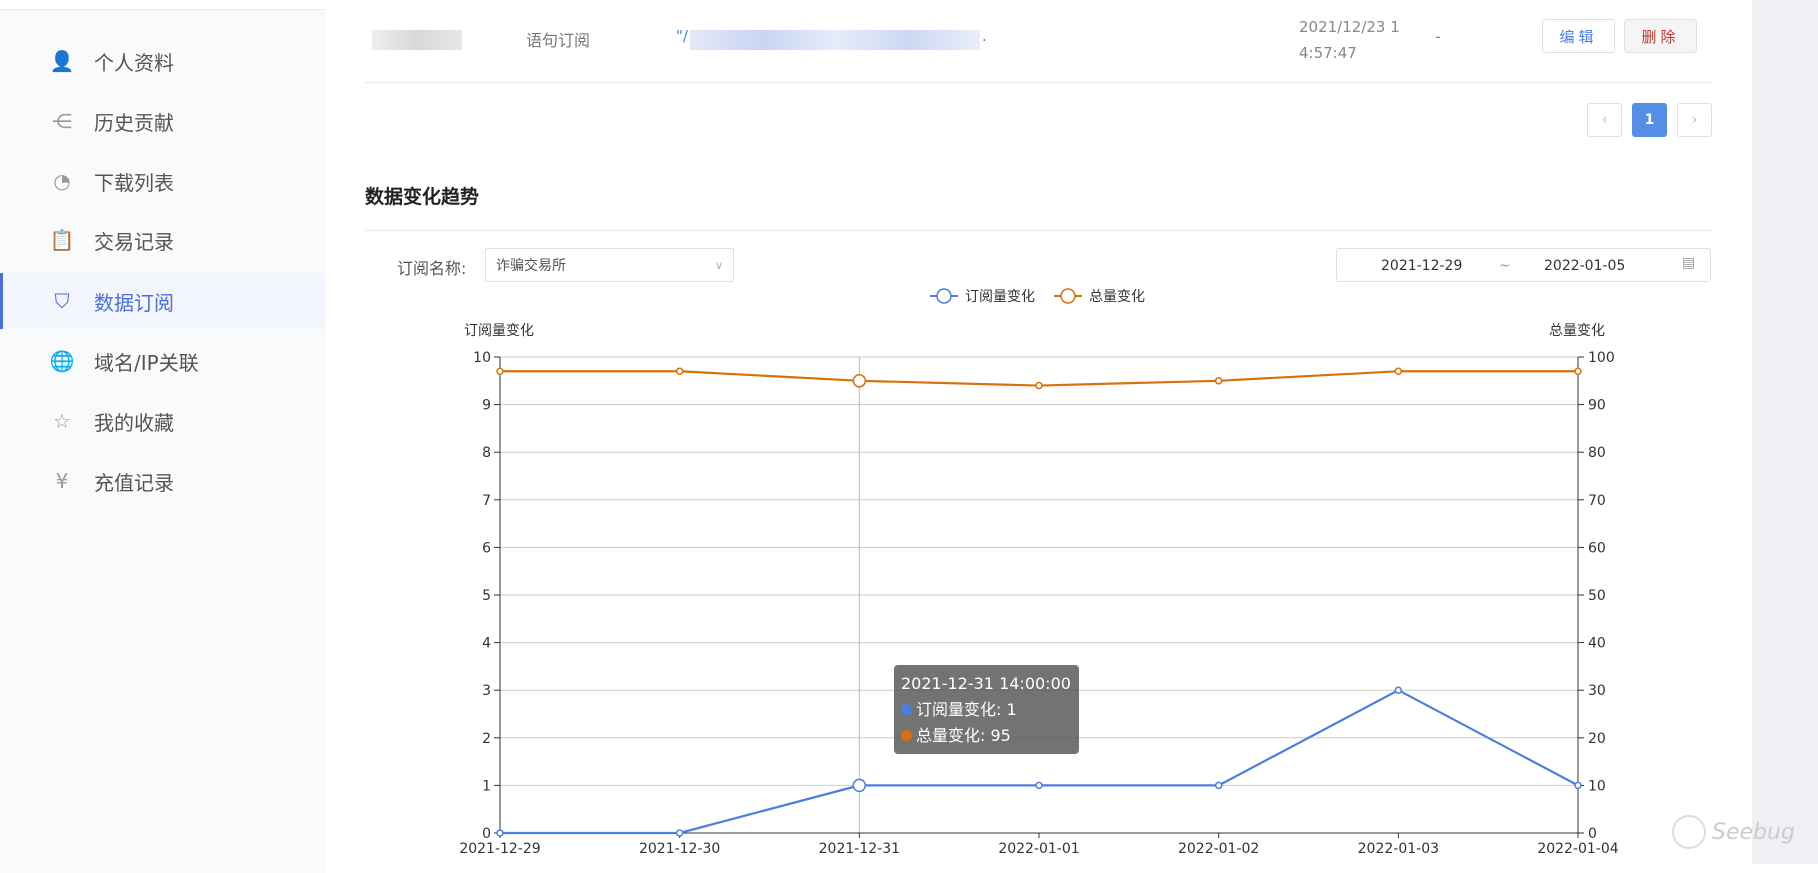  I want to click on y-left-tick-label: 10, so click(482, 358).